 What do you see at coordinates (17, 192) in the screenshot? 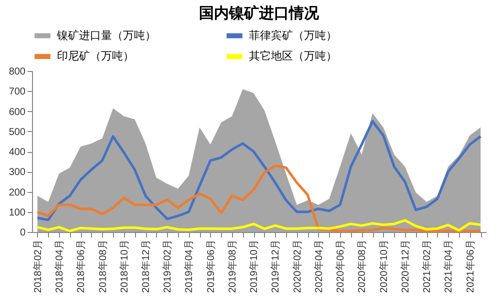
I see `y-tick-label: 200` at bounding box center [17, 192].